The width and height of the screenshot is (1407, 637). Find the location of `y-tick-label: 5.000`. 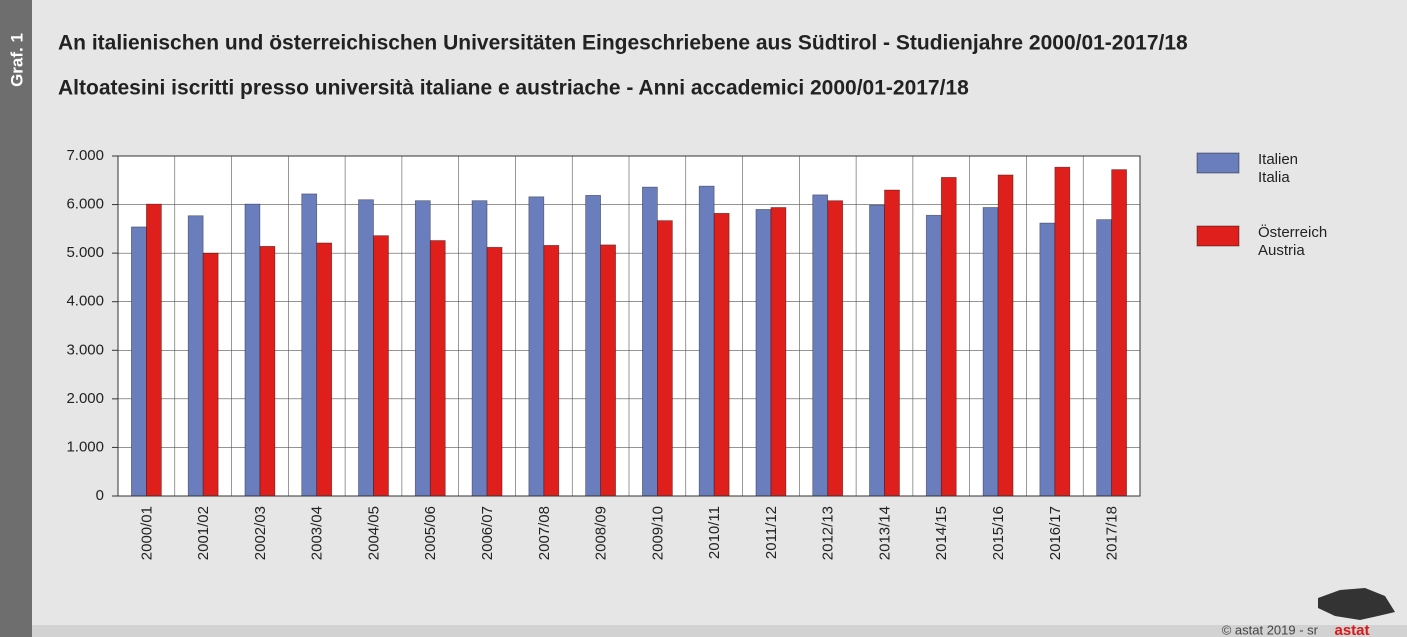

y-tick-label: 5.000 is located at coordinates (85, 252).